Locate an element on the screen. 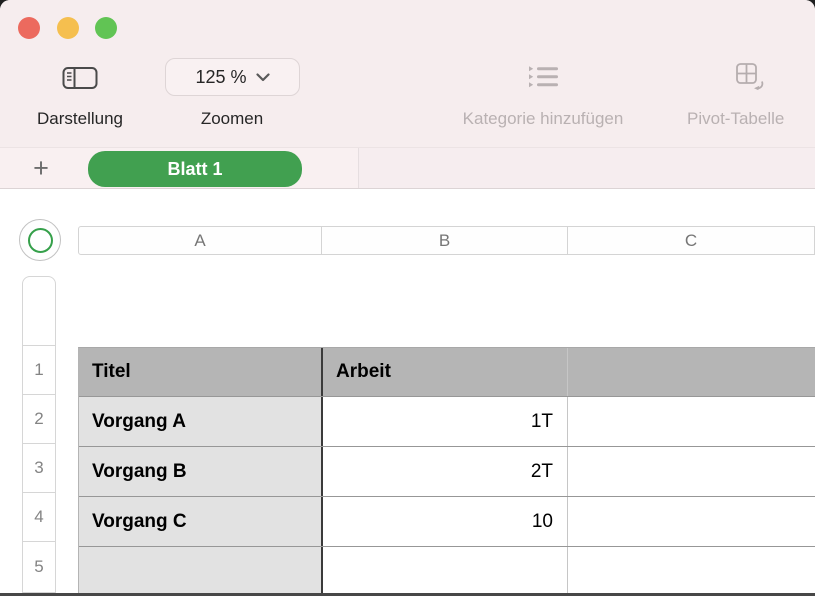  select-all-circle-icon is located at coordinates (40, 240).